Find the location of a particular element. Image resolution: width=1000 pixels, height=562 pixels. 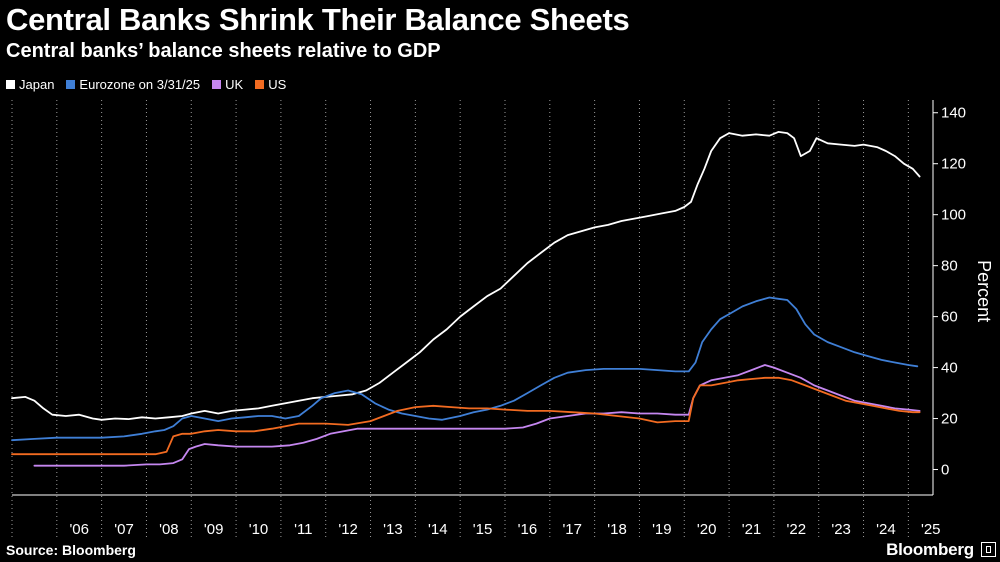

legend-item-us: US is located at coordinates (270, 84).